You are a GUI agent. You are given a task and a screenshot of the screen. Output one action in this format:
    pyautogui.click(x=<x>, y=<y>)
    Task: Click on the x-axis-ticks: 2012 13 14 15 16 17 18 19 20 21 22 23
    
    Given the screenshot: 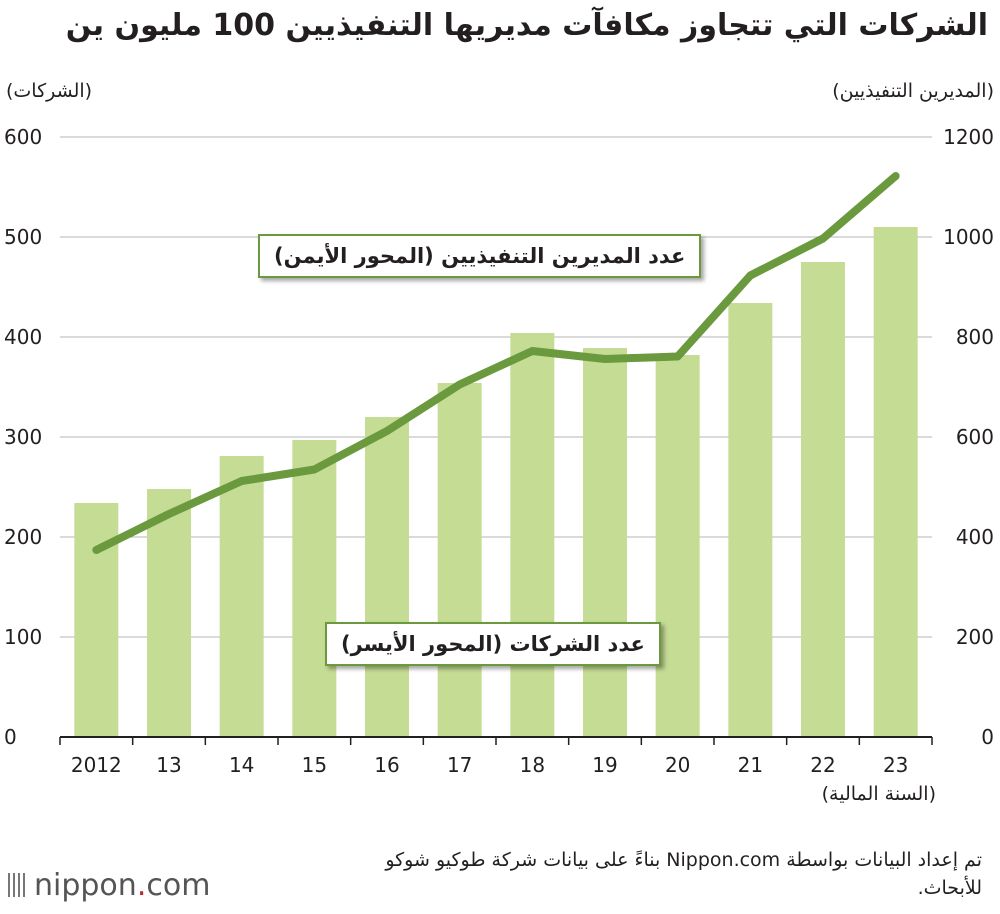 What is the action you would take?
    pyautogui.click(x=490, y=765)
    